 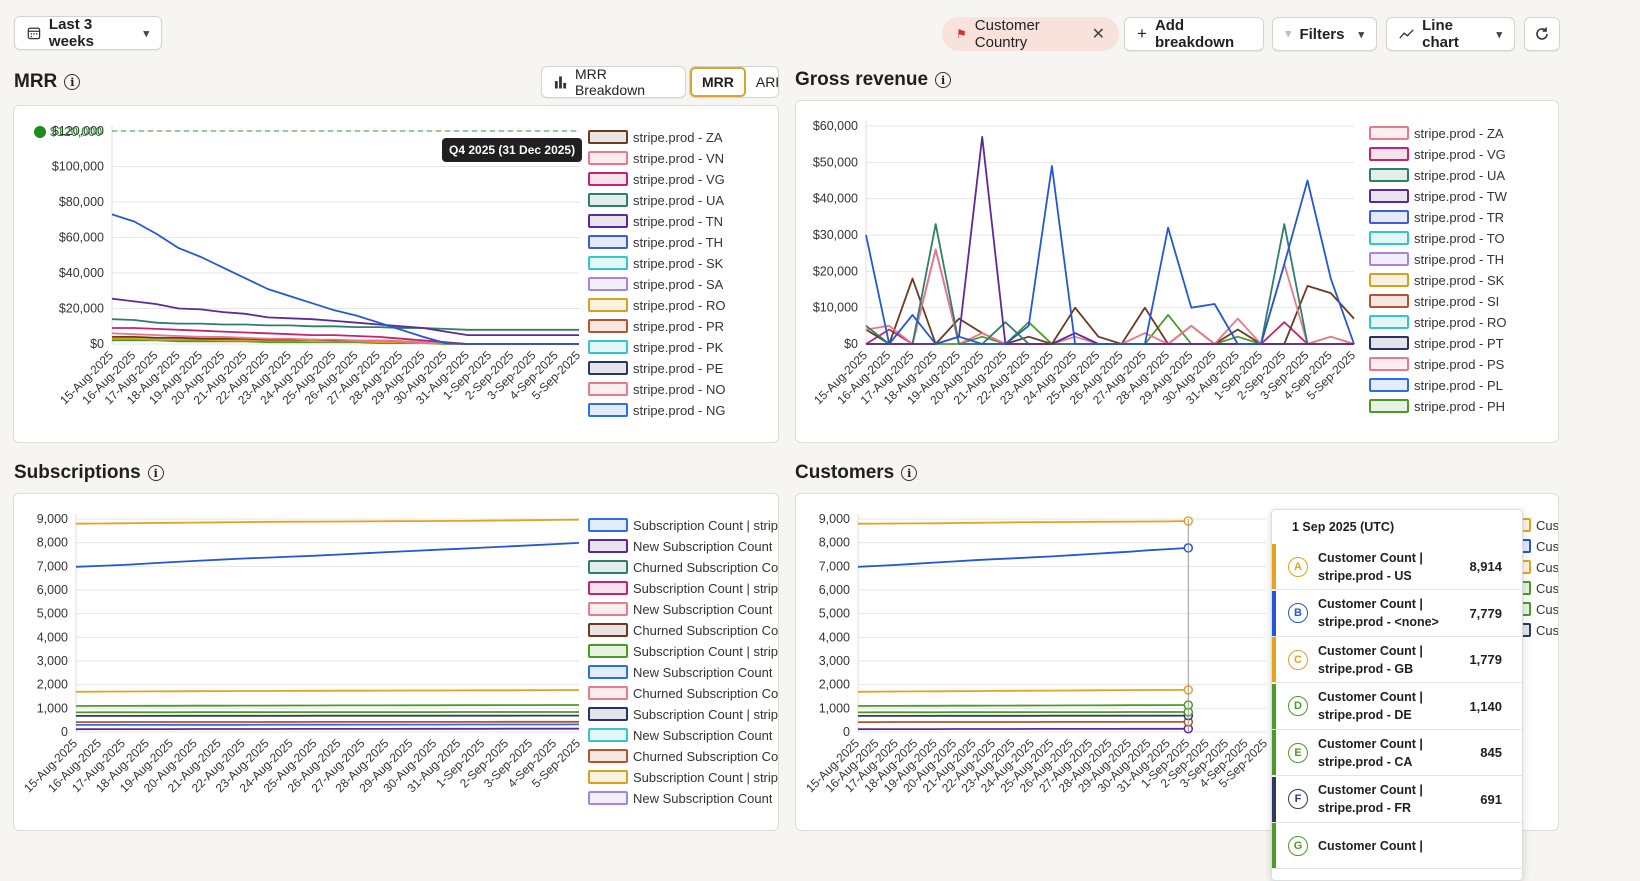 I want to click on legend-item: stripe.prod - SI, so click(x=1434, y=301).